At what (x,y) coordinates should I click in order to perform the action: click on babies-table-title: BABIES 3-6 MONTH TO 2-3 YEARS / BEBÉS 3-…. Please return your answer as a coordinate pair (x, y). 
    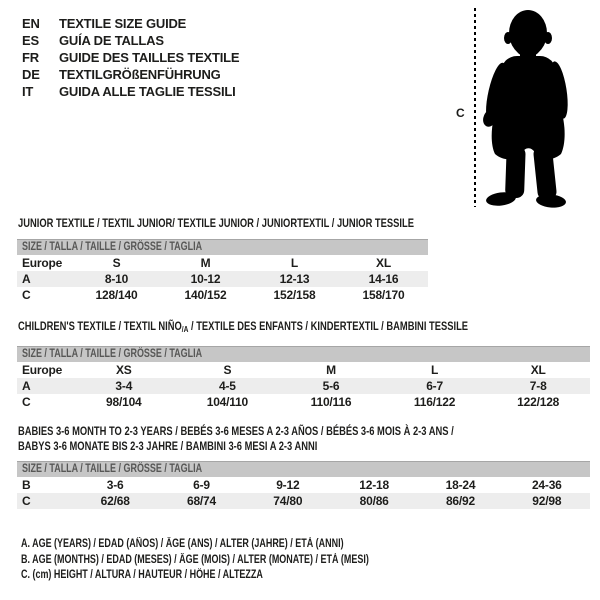
    Looking at the image, I should click on (236, 438).